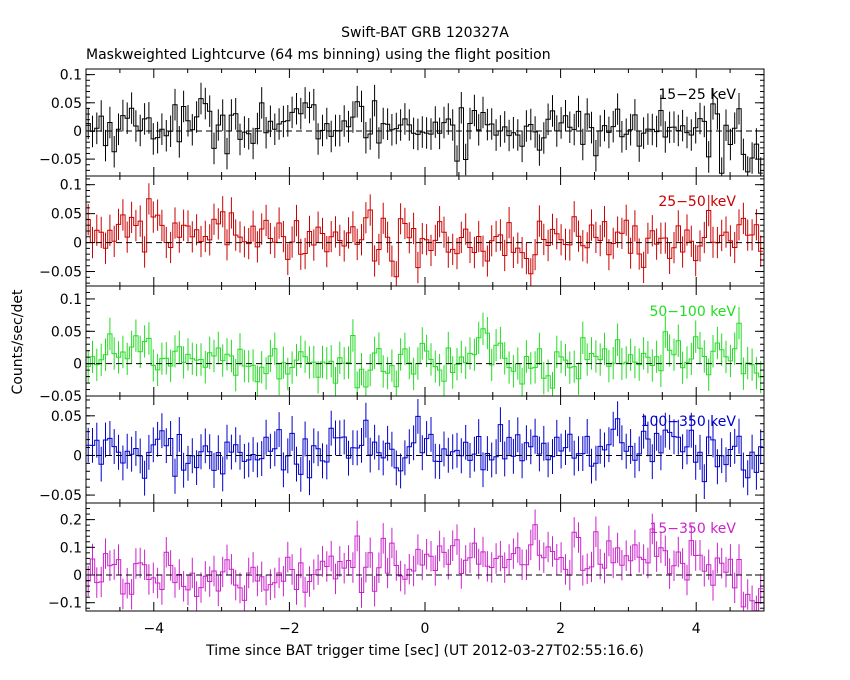 The height and width of the screenshot is (680, 850). Describe the element at coordinates (692, 312) in the screenshot. I see `band-label: 50−100 keV` at that location.